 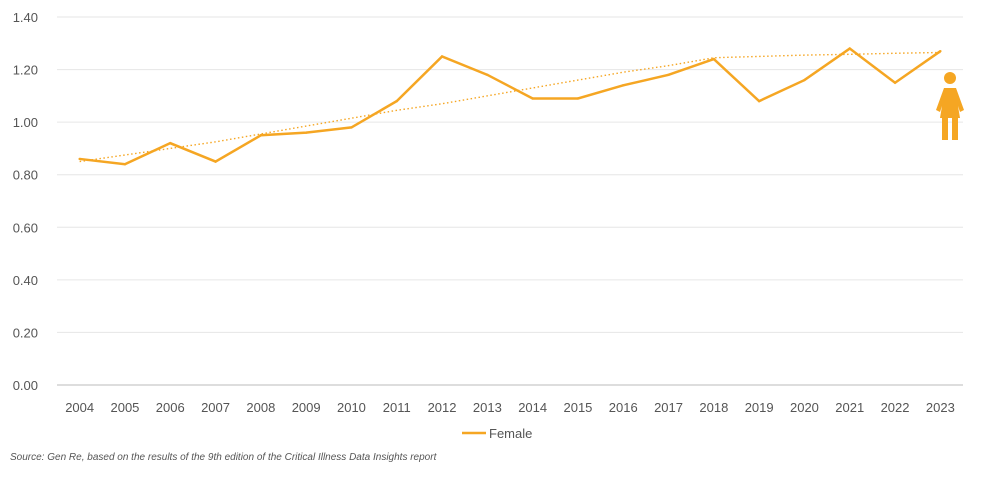 I want to click on y-tick-label: 0.80, so click(x=25, y=175).